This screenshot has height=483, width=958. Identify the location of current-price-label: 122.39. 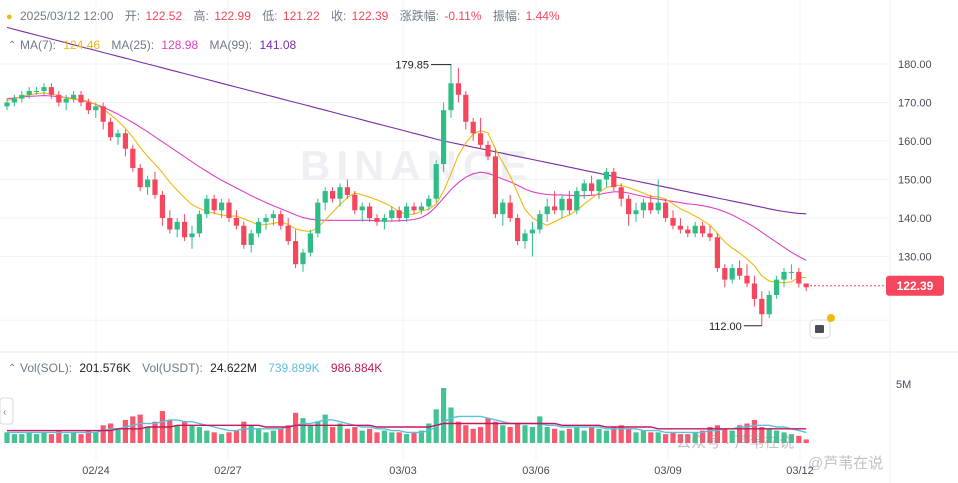
(915, 286).